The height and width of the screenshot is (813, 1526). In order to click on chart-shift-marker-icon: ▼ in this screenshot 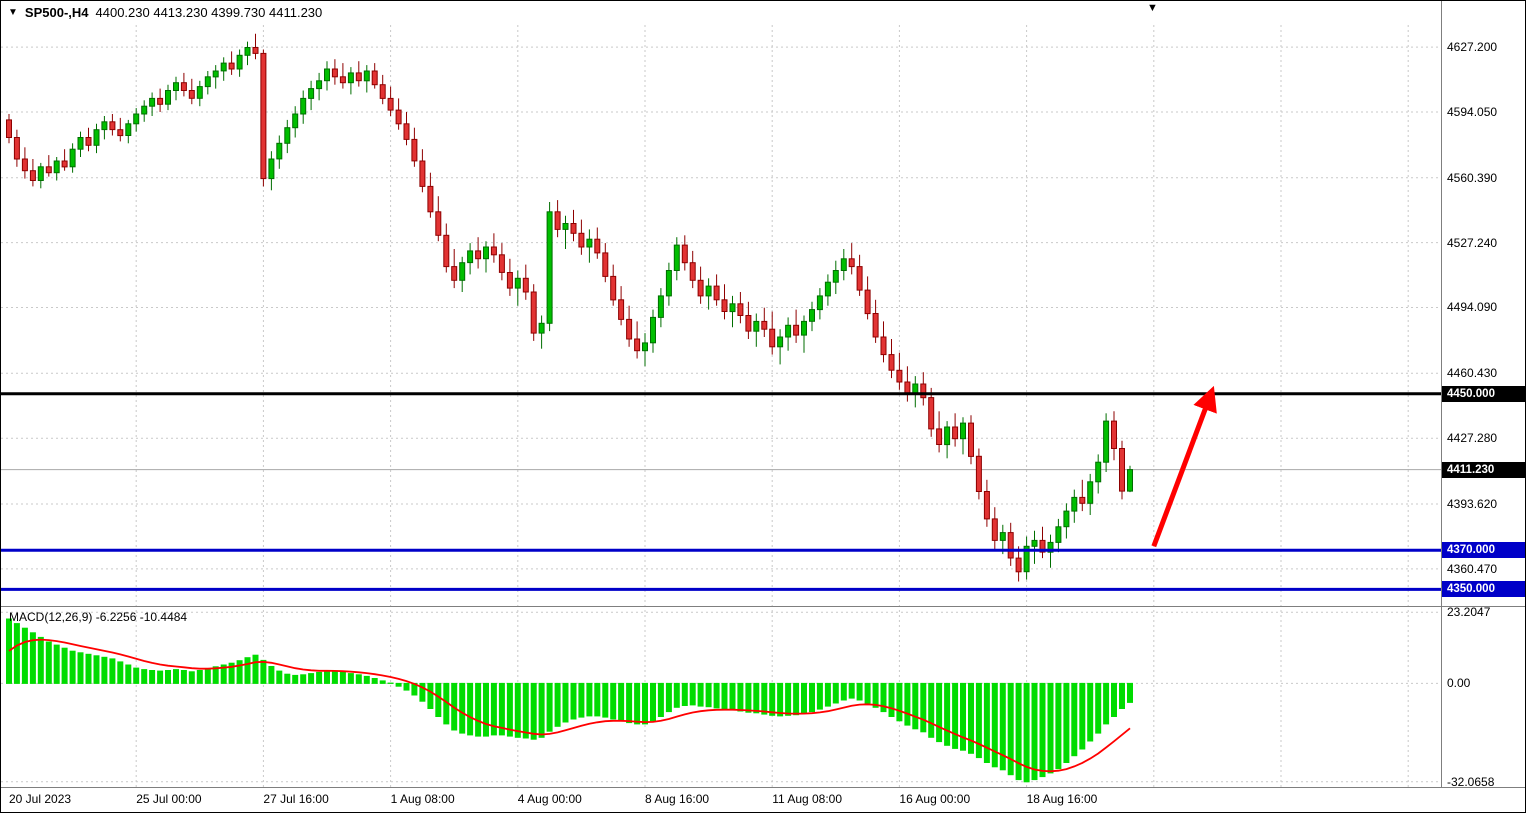, I will do `click(1152, 8)`.